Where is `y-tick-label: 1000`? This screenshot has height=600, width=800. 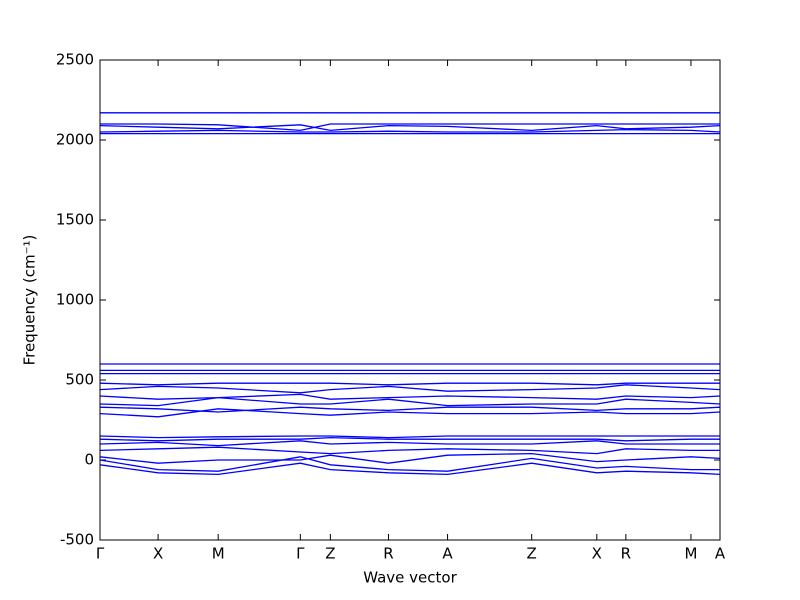
y-tick-label: 1000 is located at coordinates (75, 300).